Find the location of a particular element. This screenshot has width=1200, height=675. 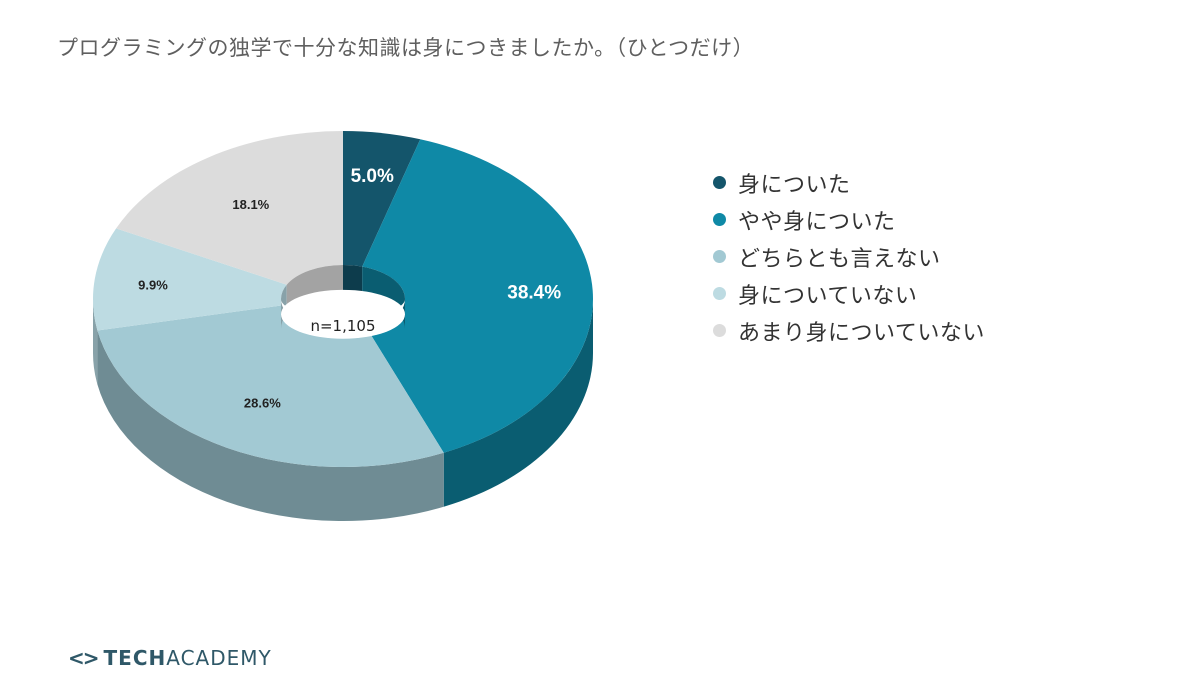

code-brackets-icon: <> is located at coordinates (83, 658).